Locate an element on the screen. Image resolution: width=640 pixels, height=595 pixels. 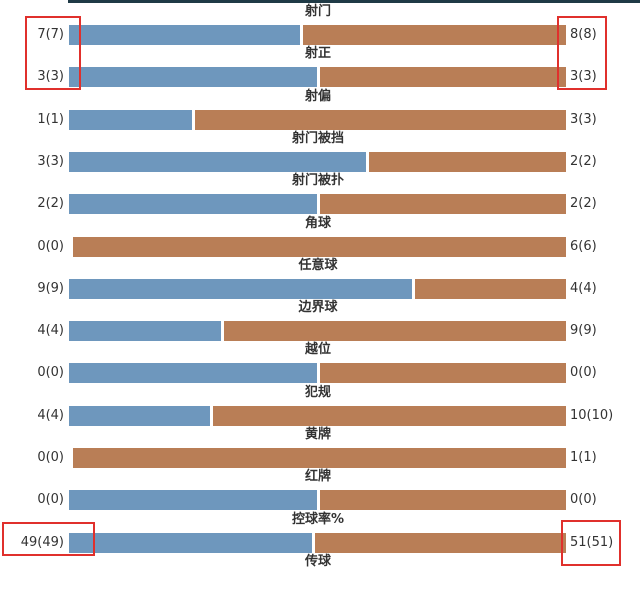
stat-row-fouls: 犯规 4(4) 10(10) is located at coordinates (320, 405).